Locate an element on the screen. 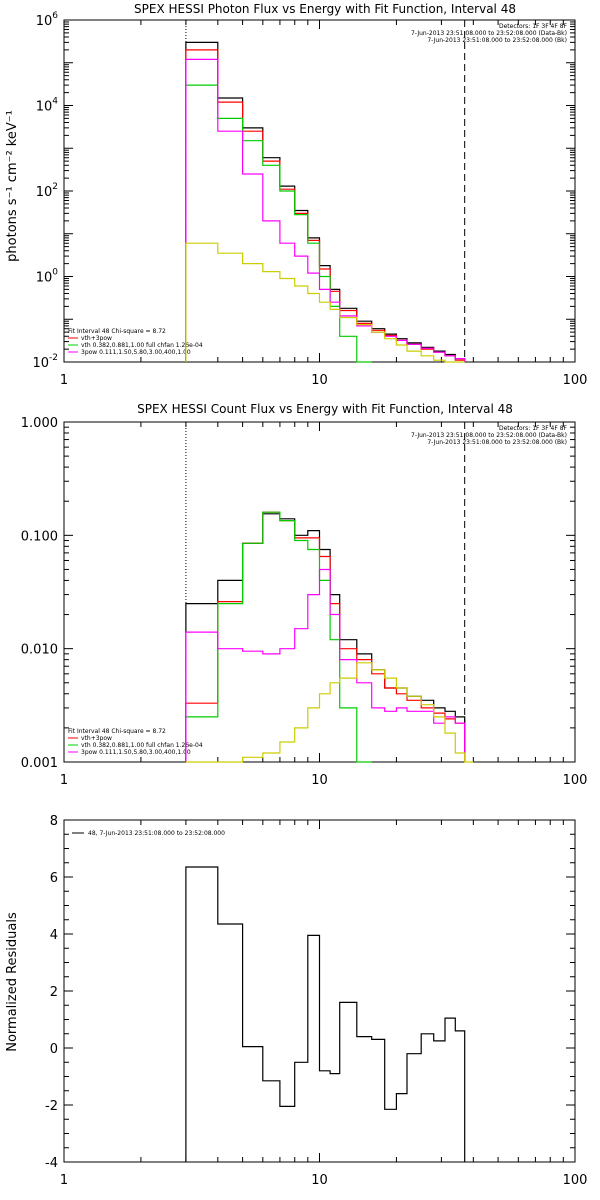 Image resolution: width=600 pixels, height=1200 pixels. y-tick-label: 10⁶ is located at coordinates (47, 20).